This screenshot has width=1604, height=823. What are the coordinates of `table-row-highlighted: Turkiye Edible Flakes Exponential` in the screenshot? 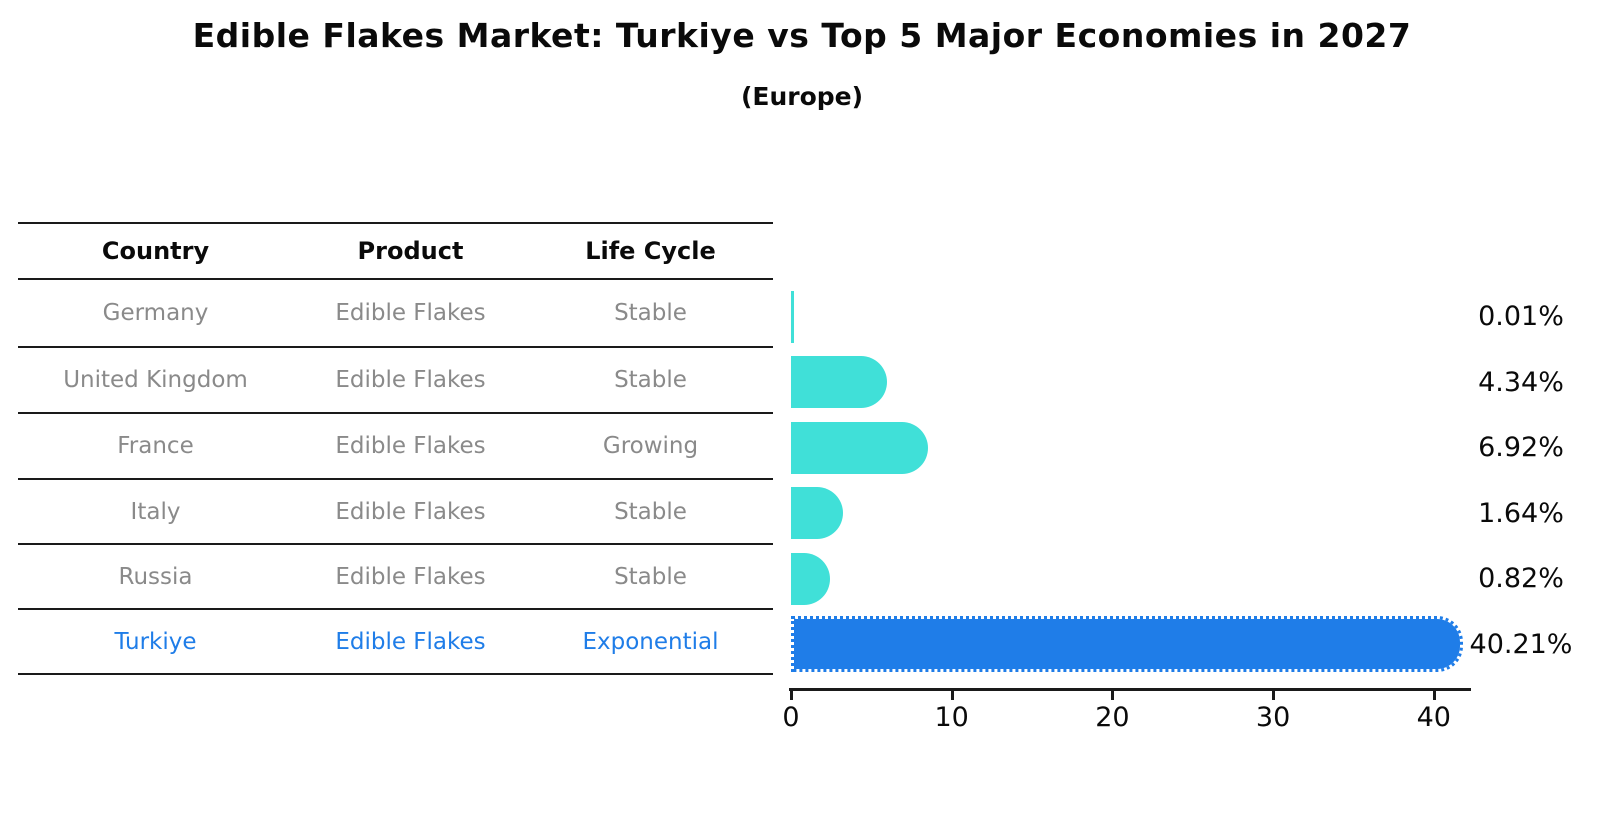 It's located at (395, 642).